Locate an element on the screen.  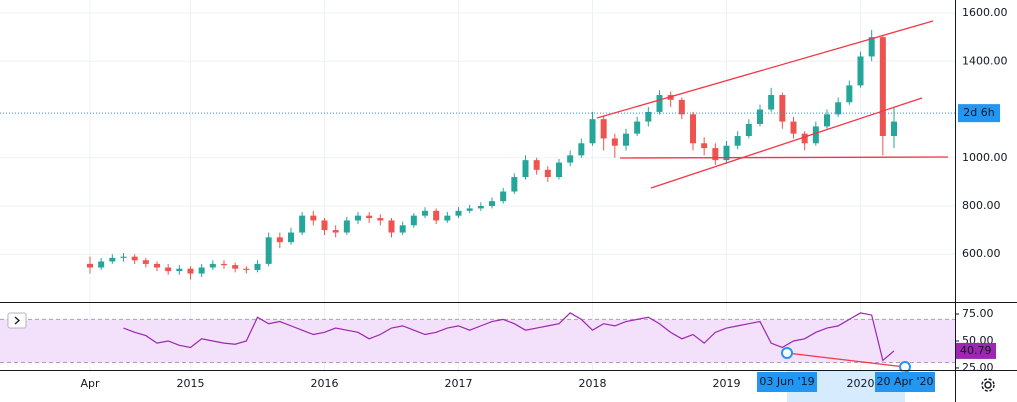
x-tick-label: 2017 is located at coordinates (459, 383).